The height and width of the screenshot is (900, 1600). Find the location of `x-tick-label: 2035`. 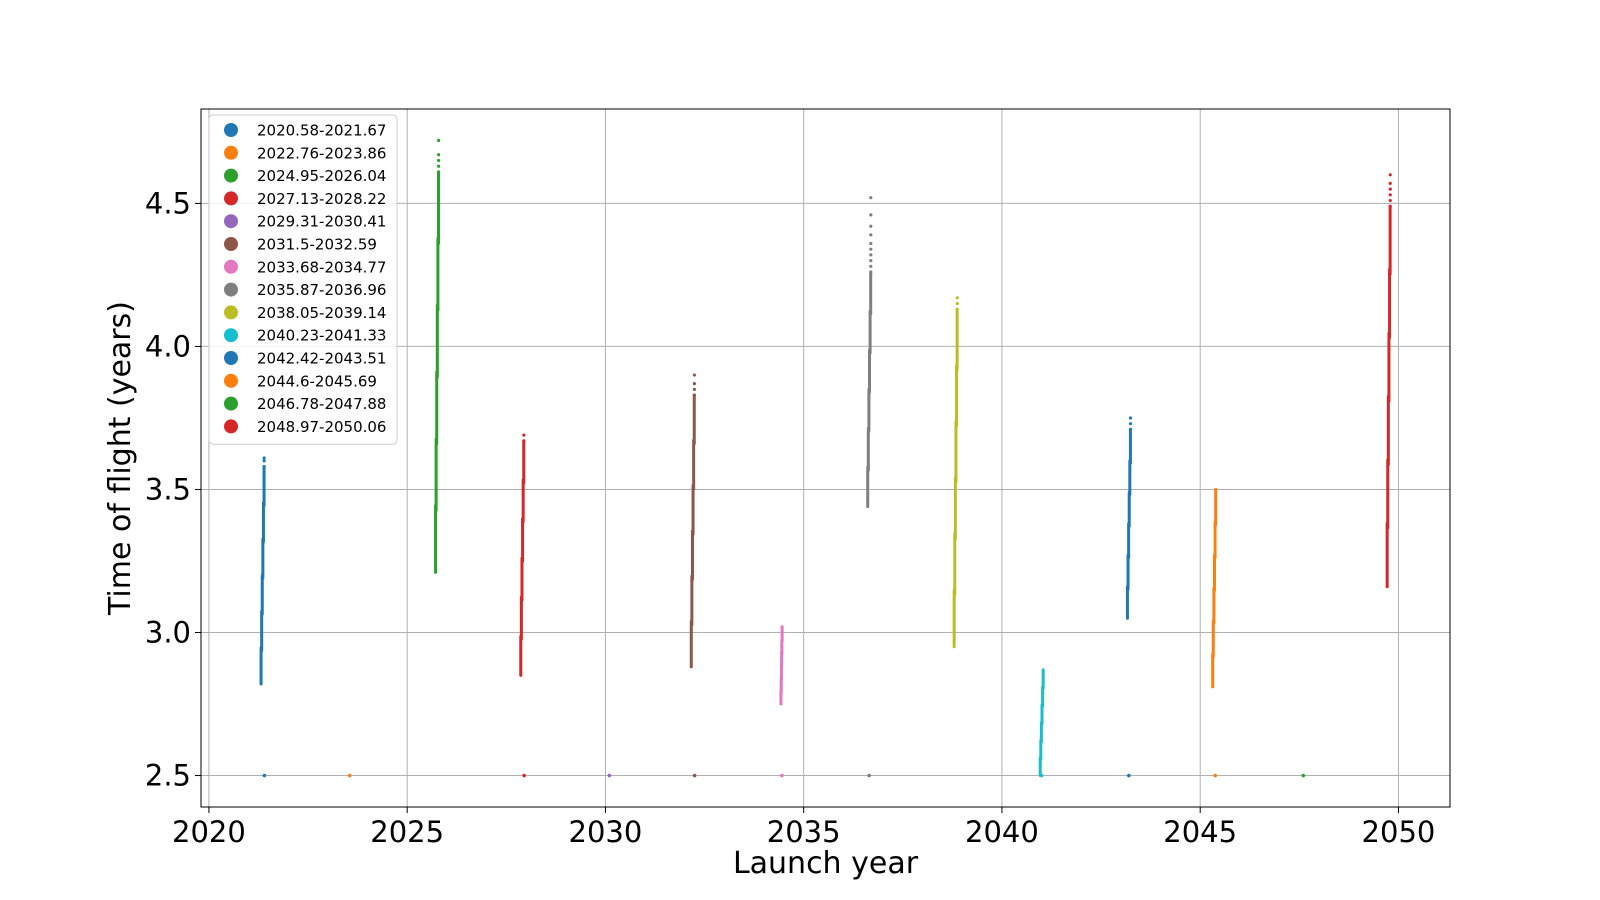

x-tick-label: 2035 is located at coordinates (804, 832).